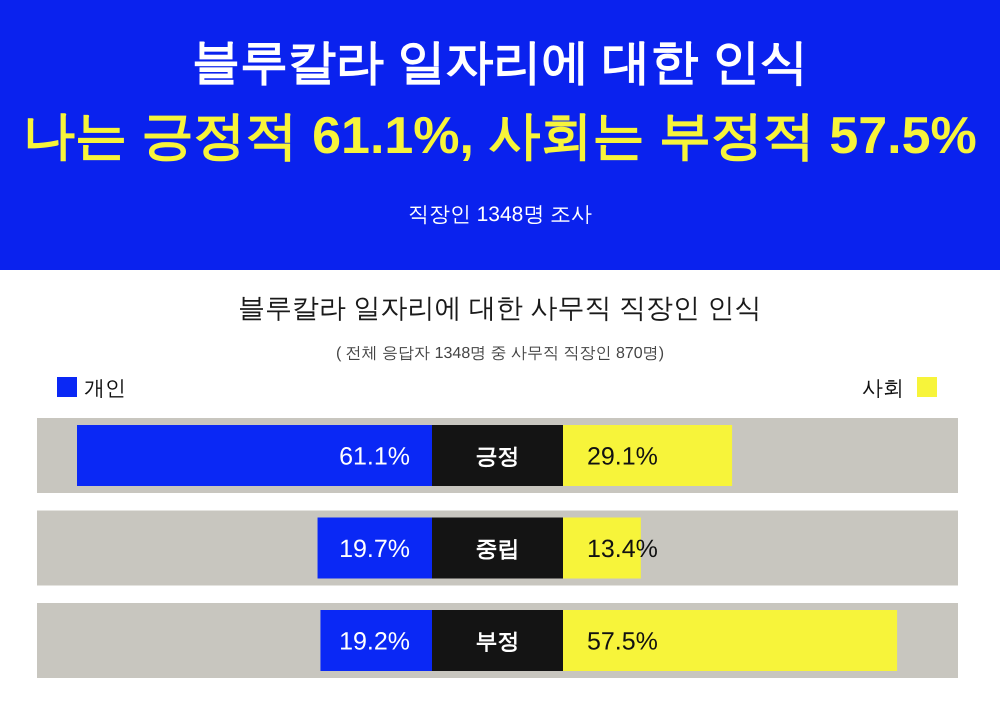 The image size is (1000, 708). I want to click on y-tick-label: 긍정, so click(498, 456).